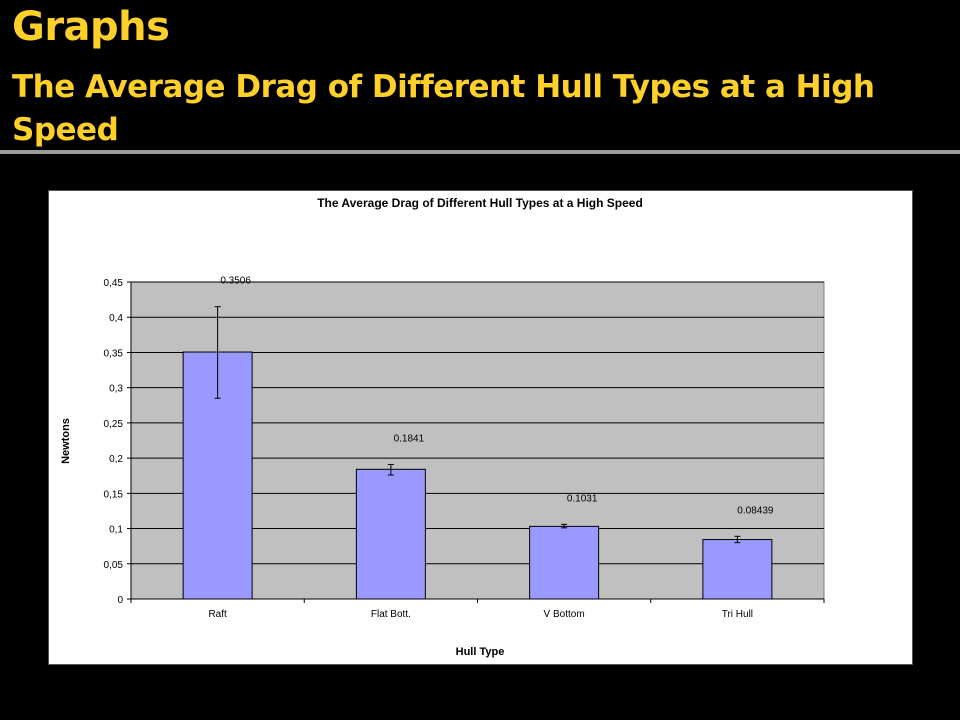  I want to click on y-tick-label: 0,1, so click(116, 530).